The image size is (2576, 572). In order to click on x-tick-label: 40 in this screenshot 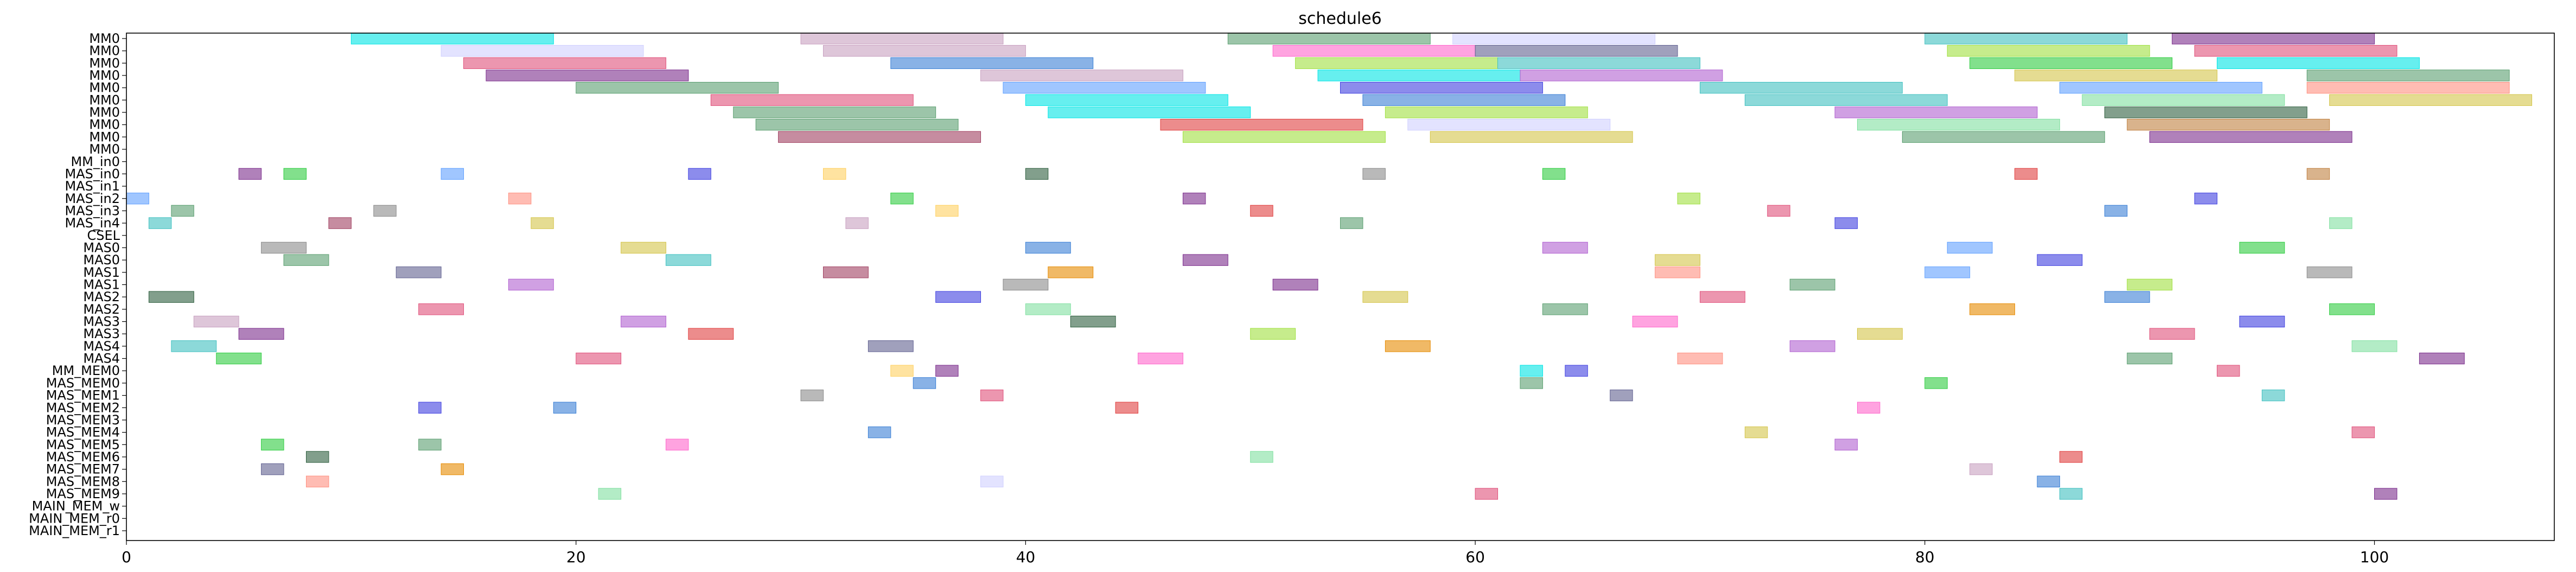, I will do `click(1026, 557)`.